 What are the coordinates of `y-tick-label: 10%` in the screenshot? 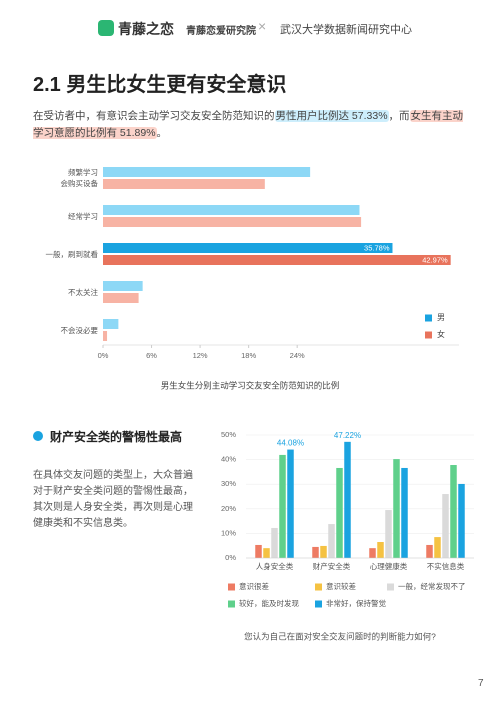 It's located at (228, 532).